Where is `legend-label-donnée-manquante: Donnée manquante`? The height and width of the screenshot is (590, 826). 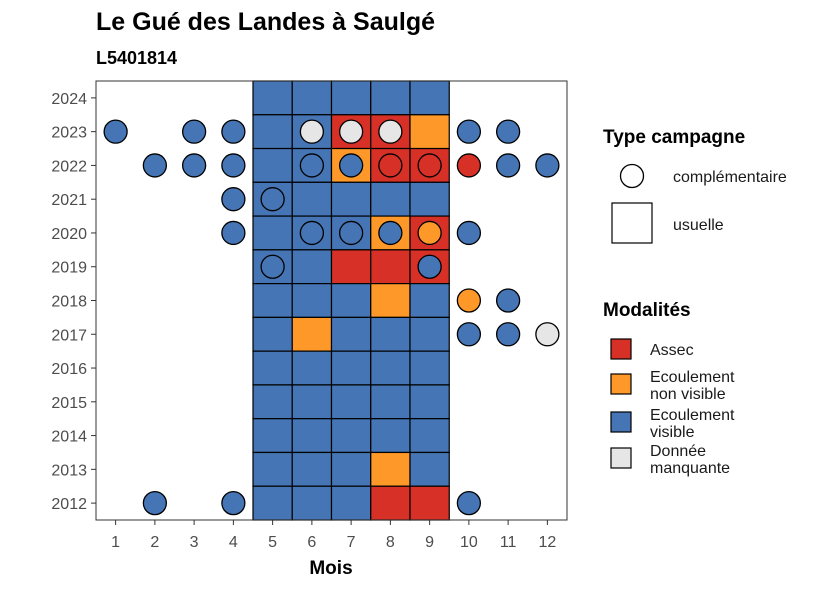
legend-label-donnée-manquante: Donnée manquante is located at coordinates (690, 460).